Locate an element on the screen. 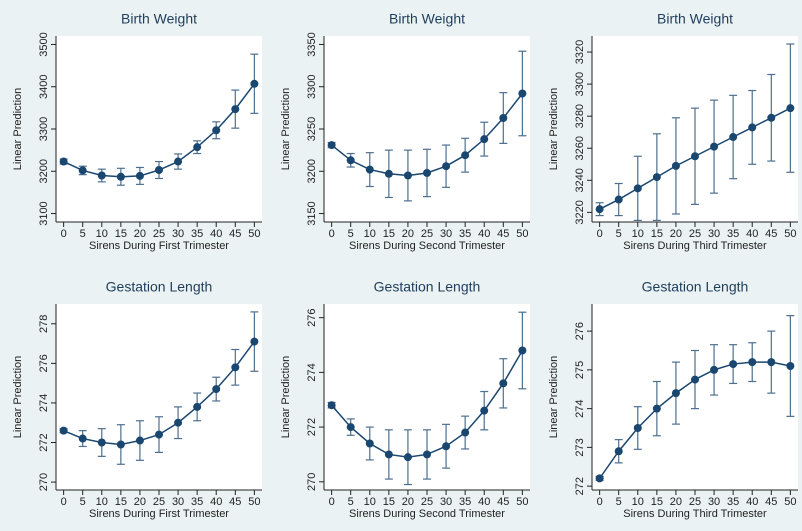 The width and height of the screenshot is (802, 531). y-tick-label: 273 is located at coordinates (580, 447).